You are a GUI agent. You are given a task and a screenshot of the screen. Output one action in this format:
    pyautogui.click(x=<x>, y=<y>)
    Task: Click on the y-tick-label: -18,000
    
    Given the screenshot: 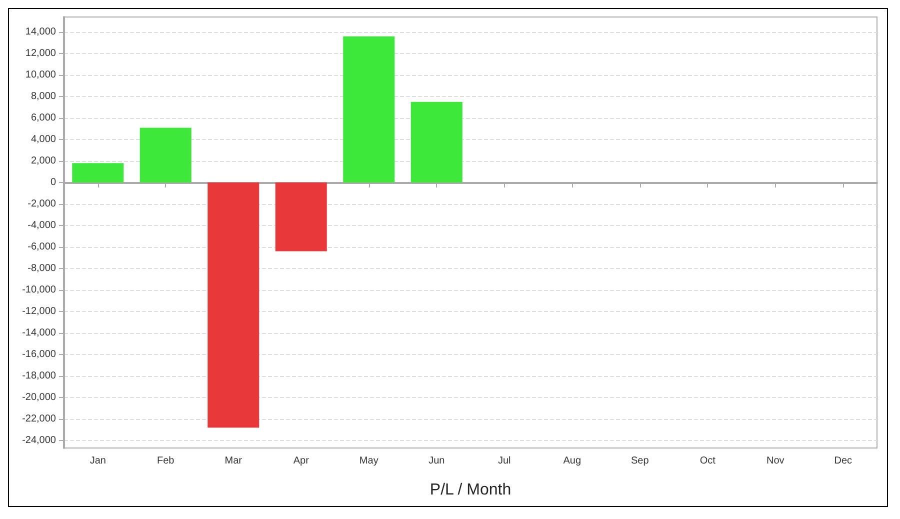 What is the action you would take?
    pyautogui.click(x=39, y=376)
    